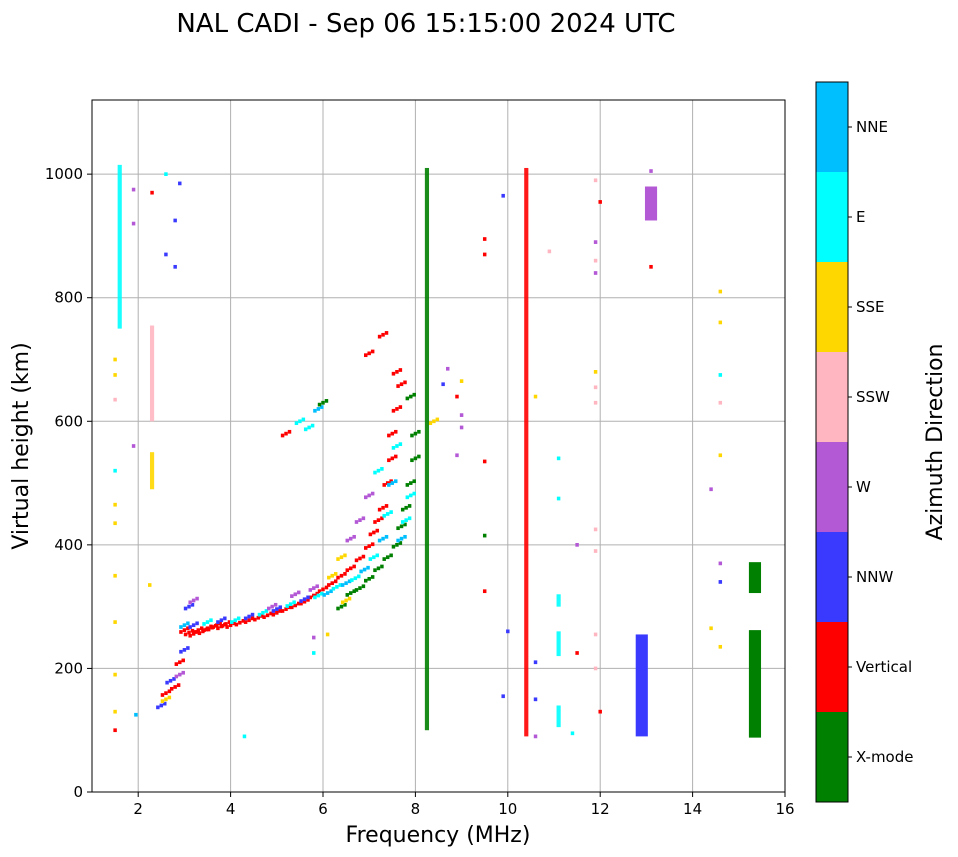  Describe the element at coordinates (863, 487) in the screenshot. I see `colorbar-tick-label: W` at that location.